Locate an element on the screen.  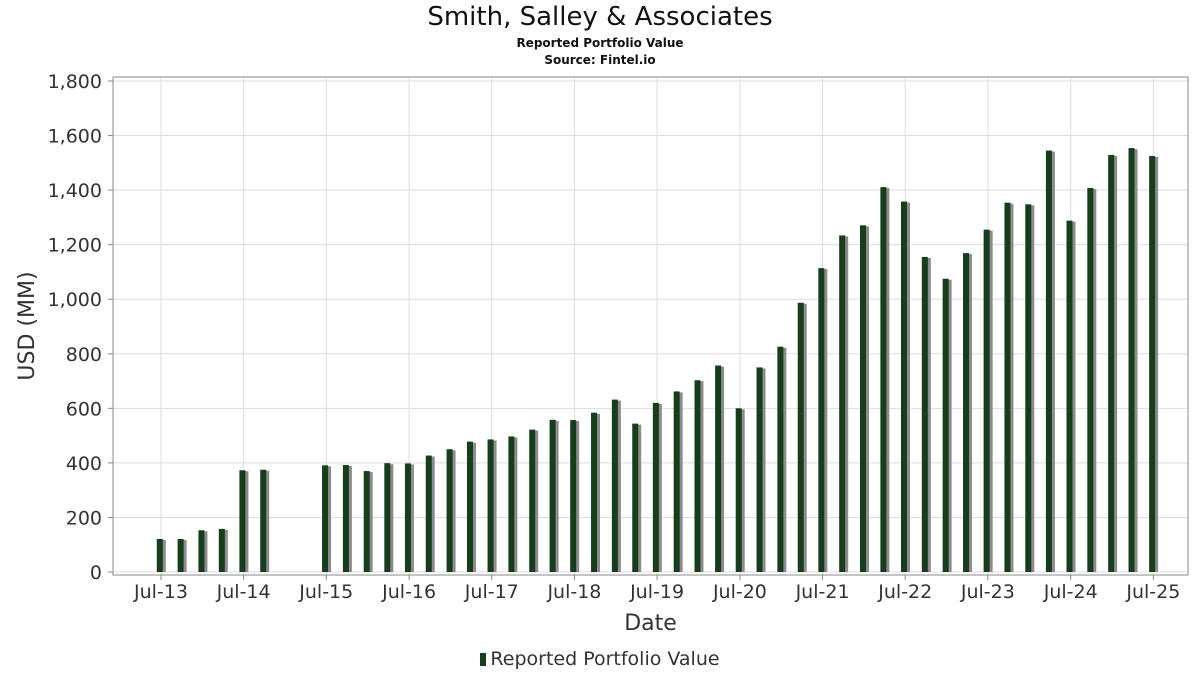
y-tick-label: 1,600 is located at coordinates (75, 137).